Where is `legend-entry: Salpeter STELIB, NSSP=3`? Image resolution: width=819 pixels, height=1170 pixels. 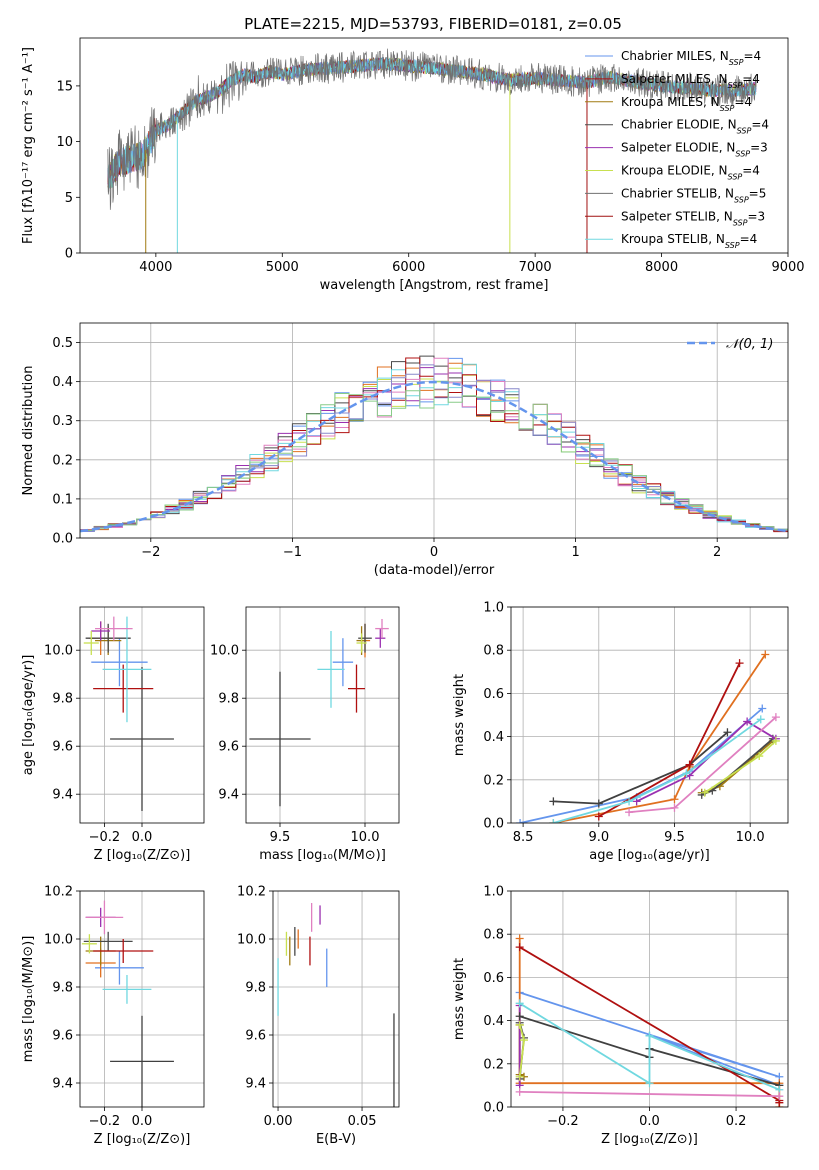
legend-entry: Salpeter STELIB, NSSP=3 is located at coordinates (693, 218).